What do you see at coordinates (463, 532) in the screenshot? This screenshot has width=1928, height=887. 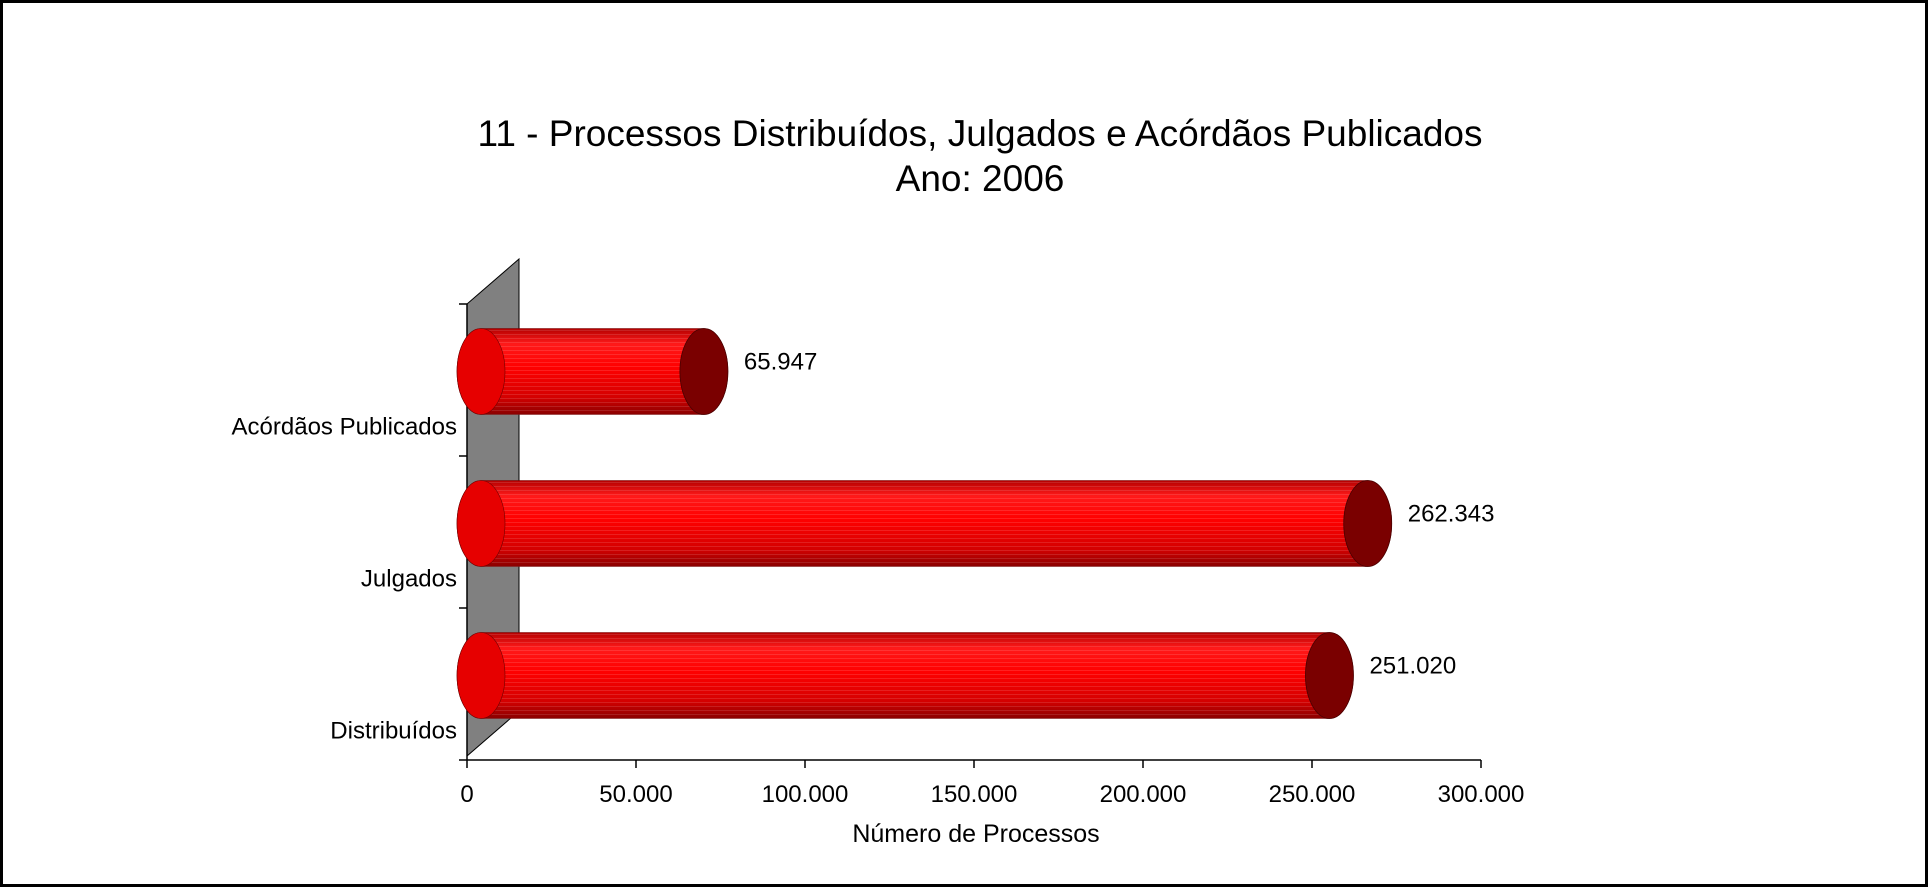 I see `y-axis-ticks` at bounding box center [463, 532].